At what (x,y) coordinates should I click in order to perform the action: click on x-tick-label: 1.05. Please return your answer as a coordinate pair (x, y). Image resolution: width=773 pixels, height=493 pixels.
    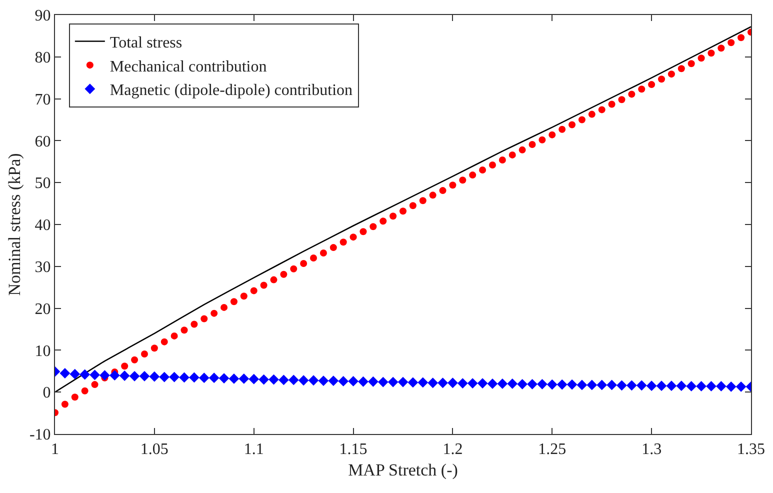
    Looking at the image, I should click on (154, 449).